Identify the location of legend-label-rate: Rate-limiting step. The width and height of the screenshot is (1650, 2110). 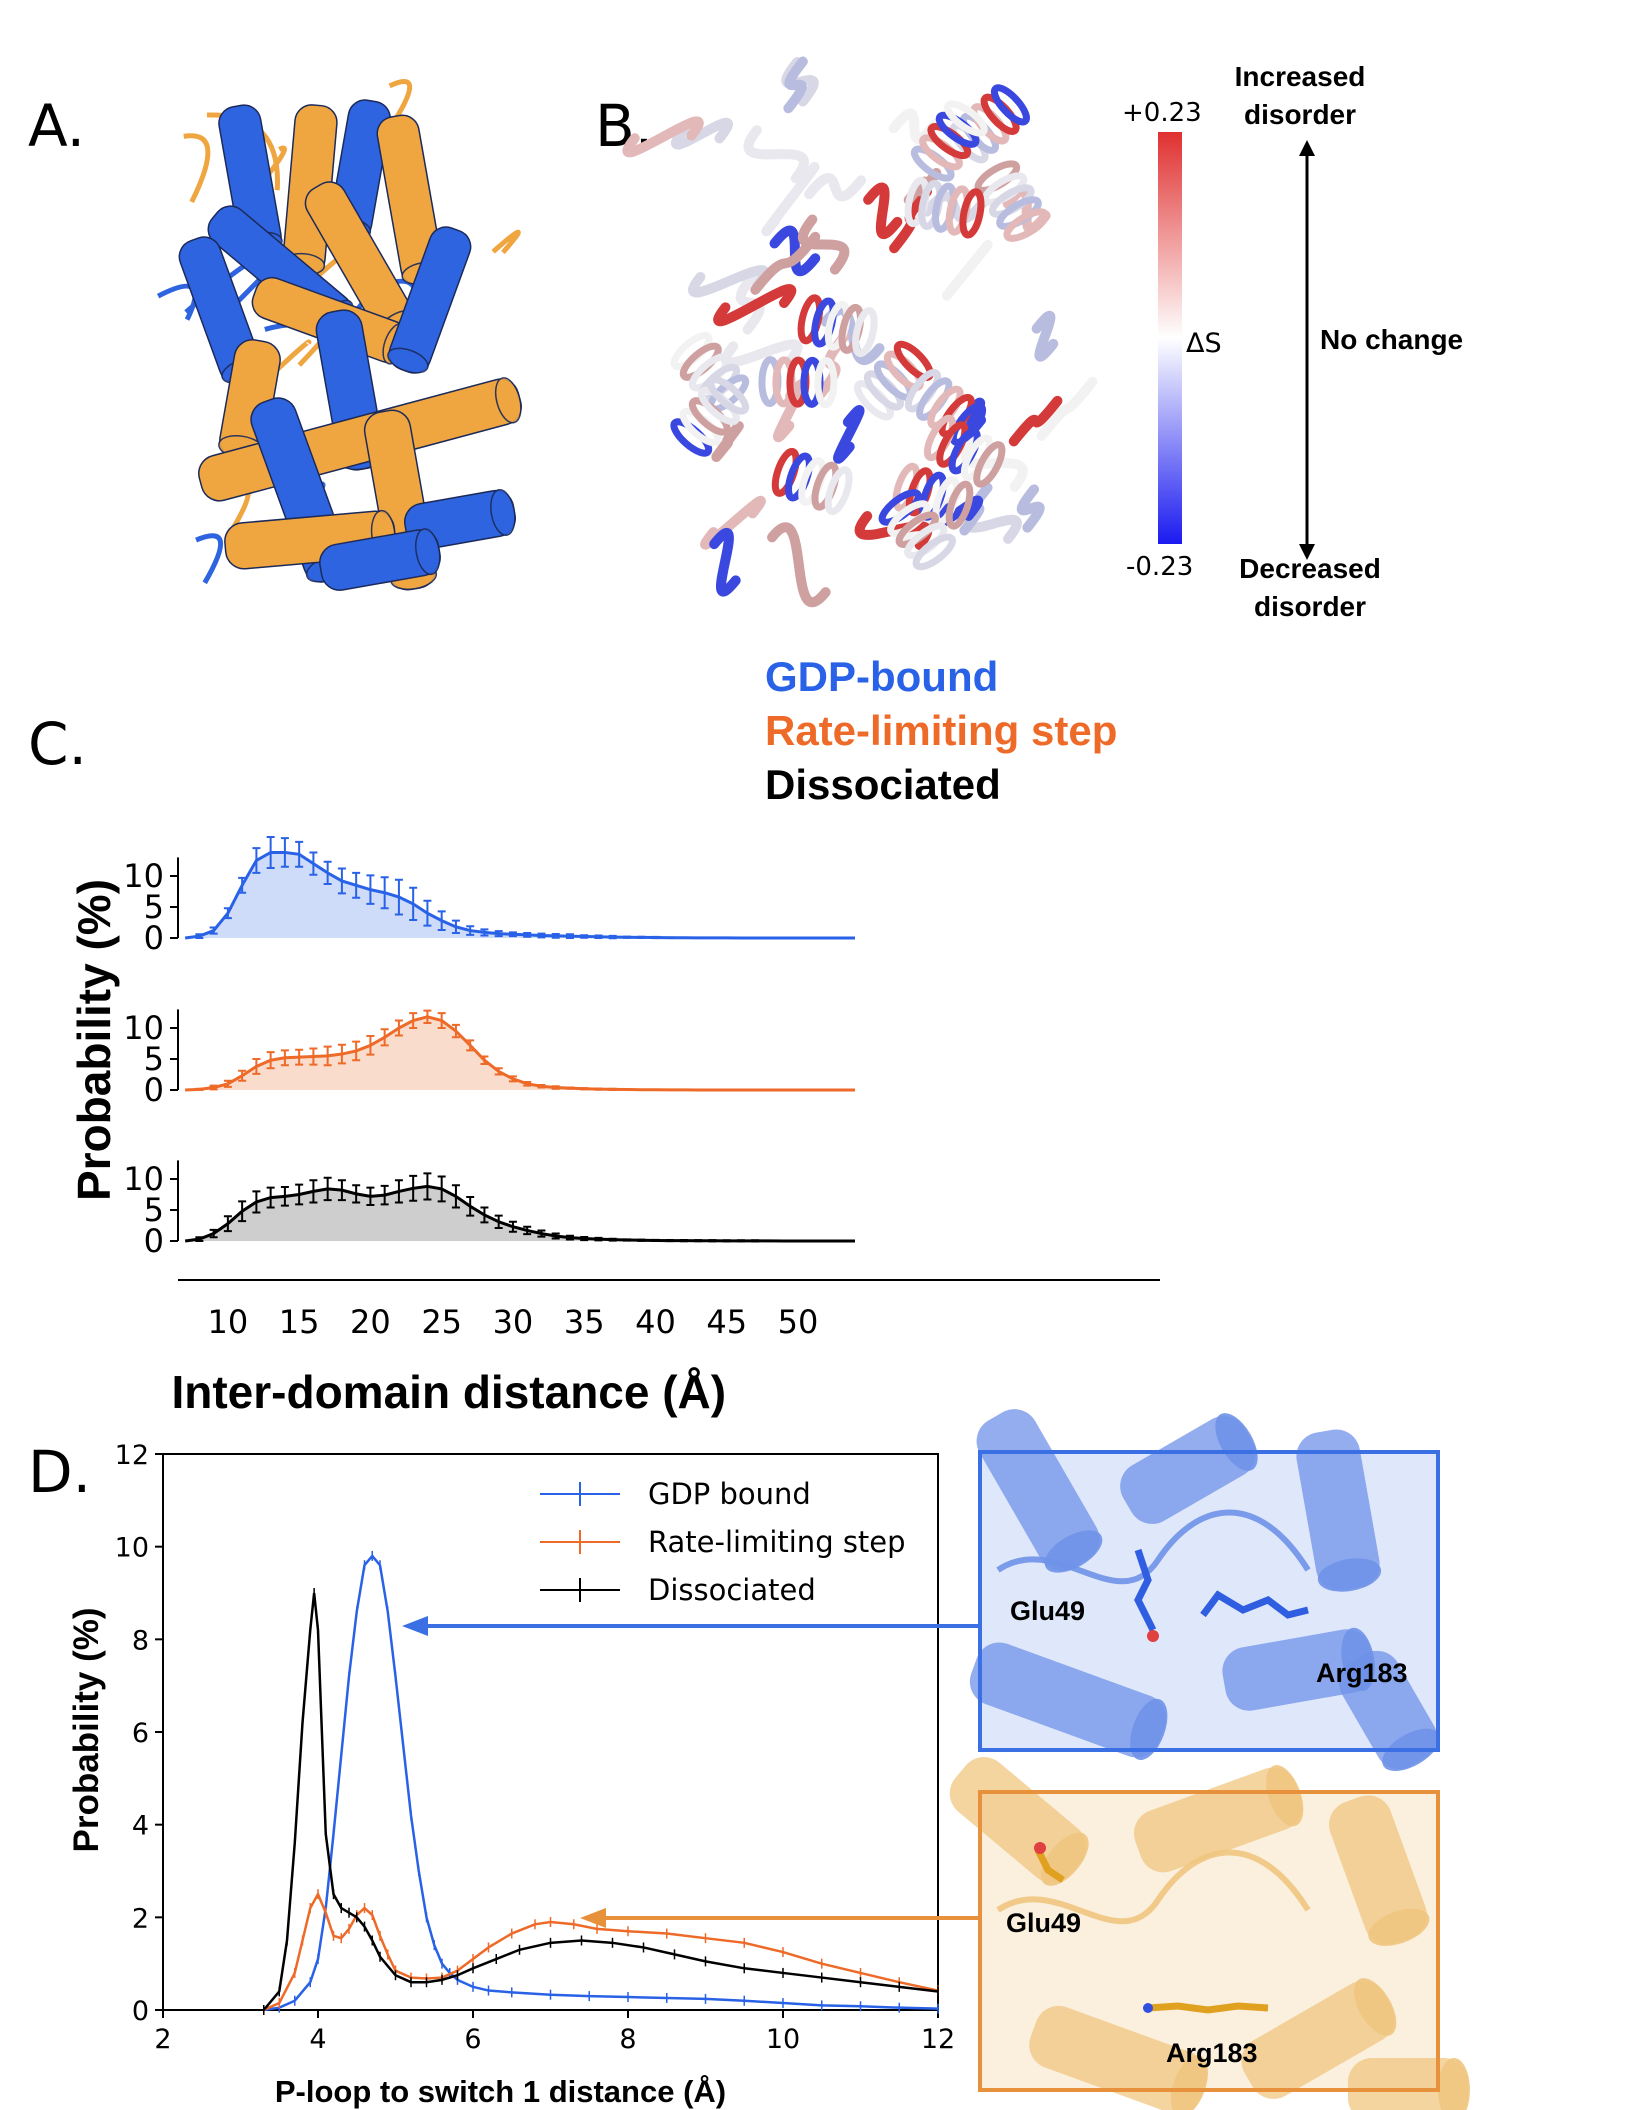
(777, 1542).